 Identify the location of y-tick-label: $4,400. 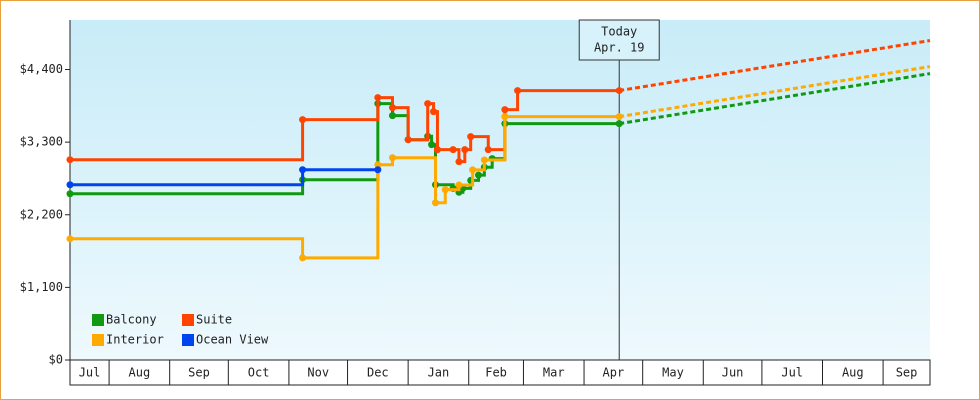
(41, 69).